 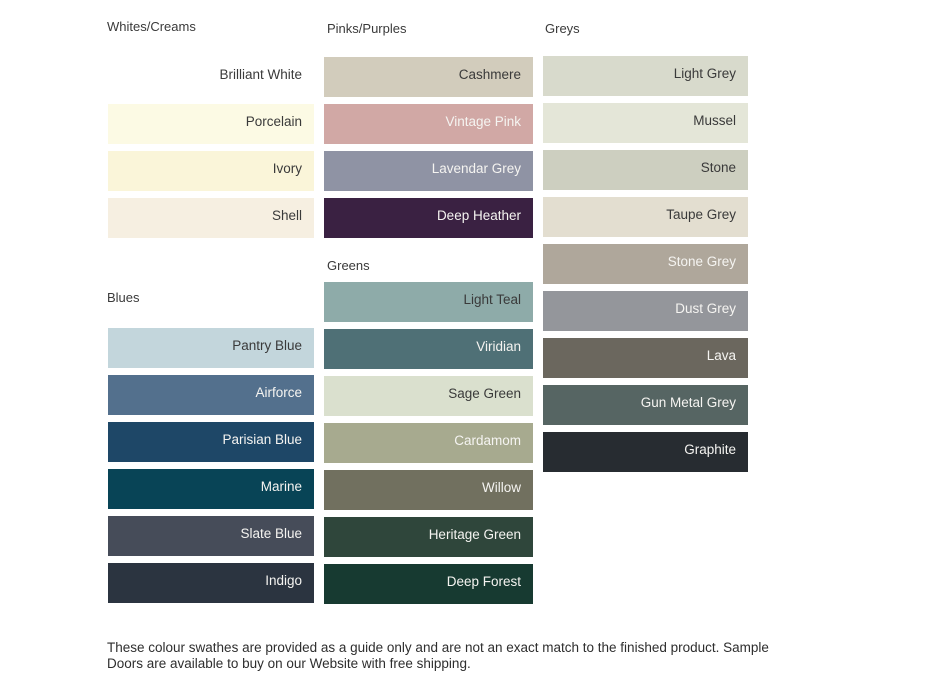 What do you see at coordinates (428, 77) in the screenshot?
I see `swatch-cashmere: Cashmere` at bounding box center [428, 77].